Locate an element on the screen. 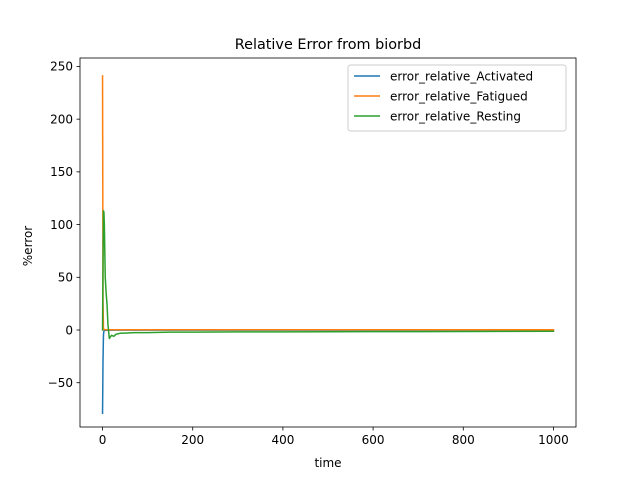 Image resolution: width=640 pixels, height=480 pixels. y-tick-label-5: 200 is located at coordinates (61, 119).